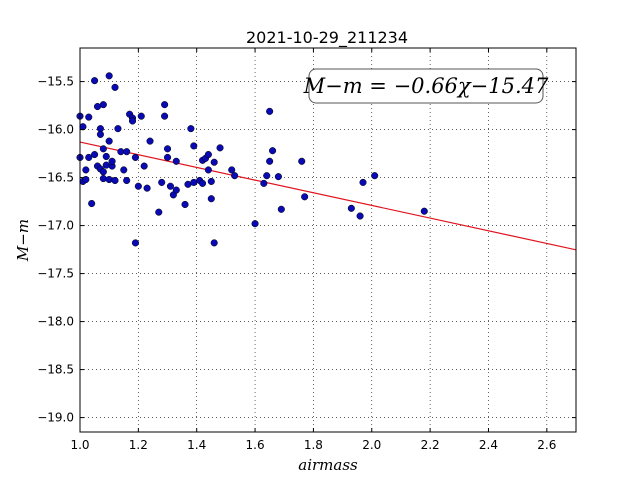 Image resolution: width=640 pixels, height=480 pixels. Describe the element at coordinates (327, 38) in the screenshot. I see `chart-title: 2021-10-29_211234` at that location.